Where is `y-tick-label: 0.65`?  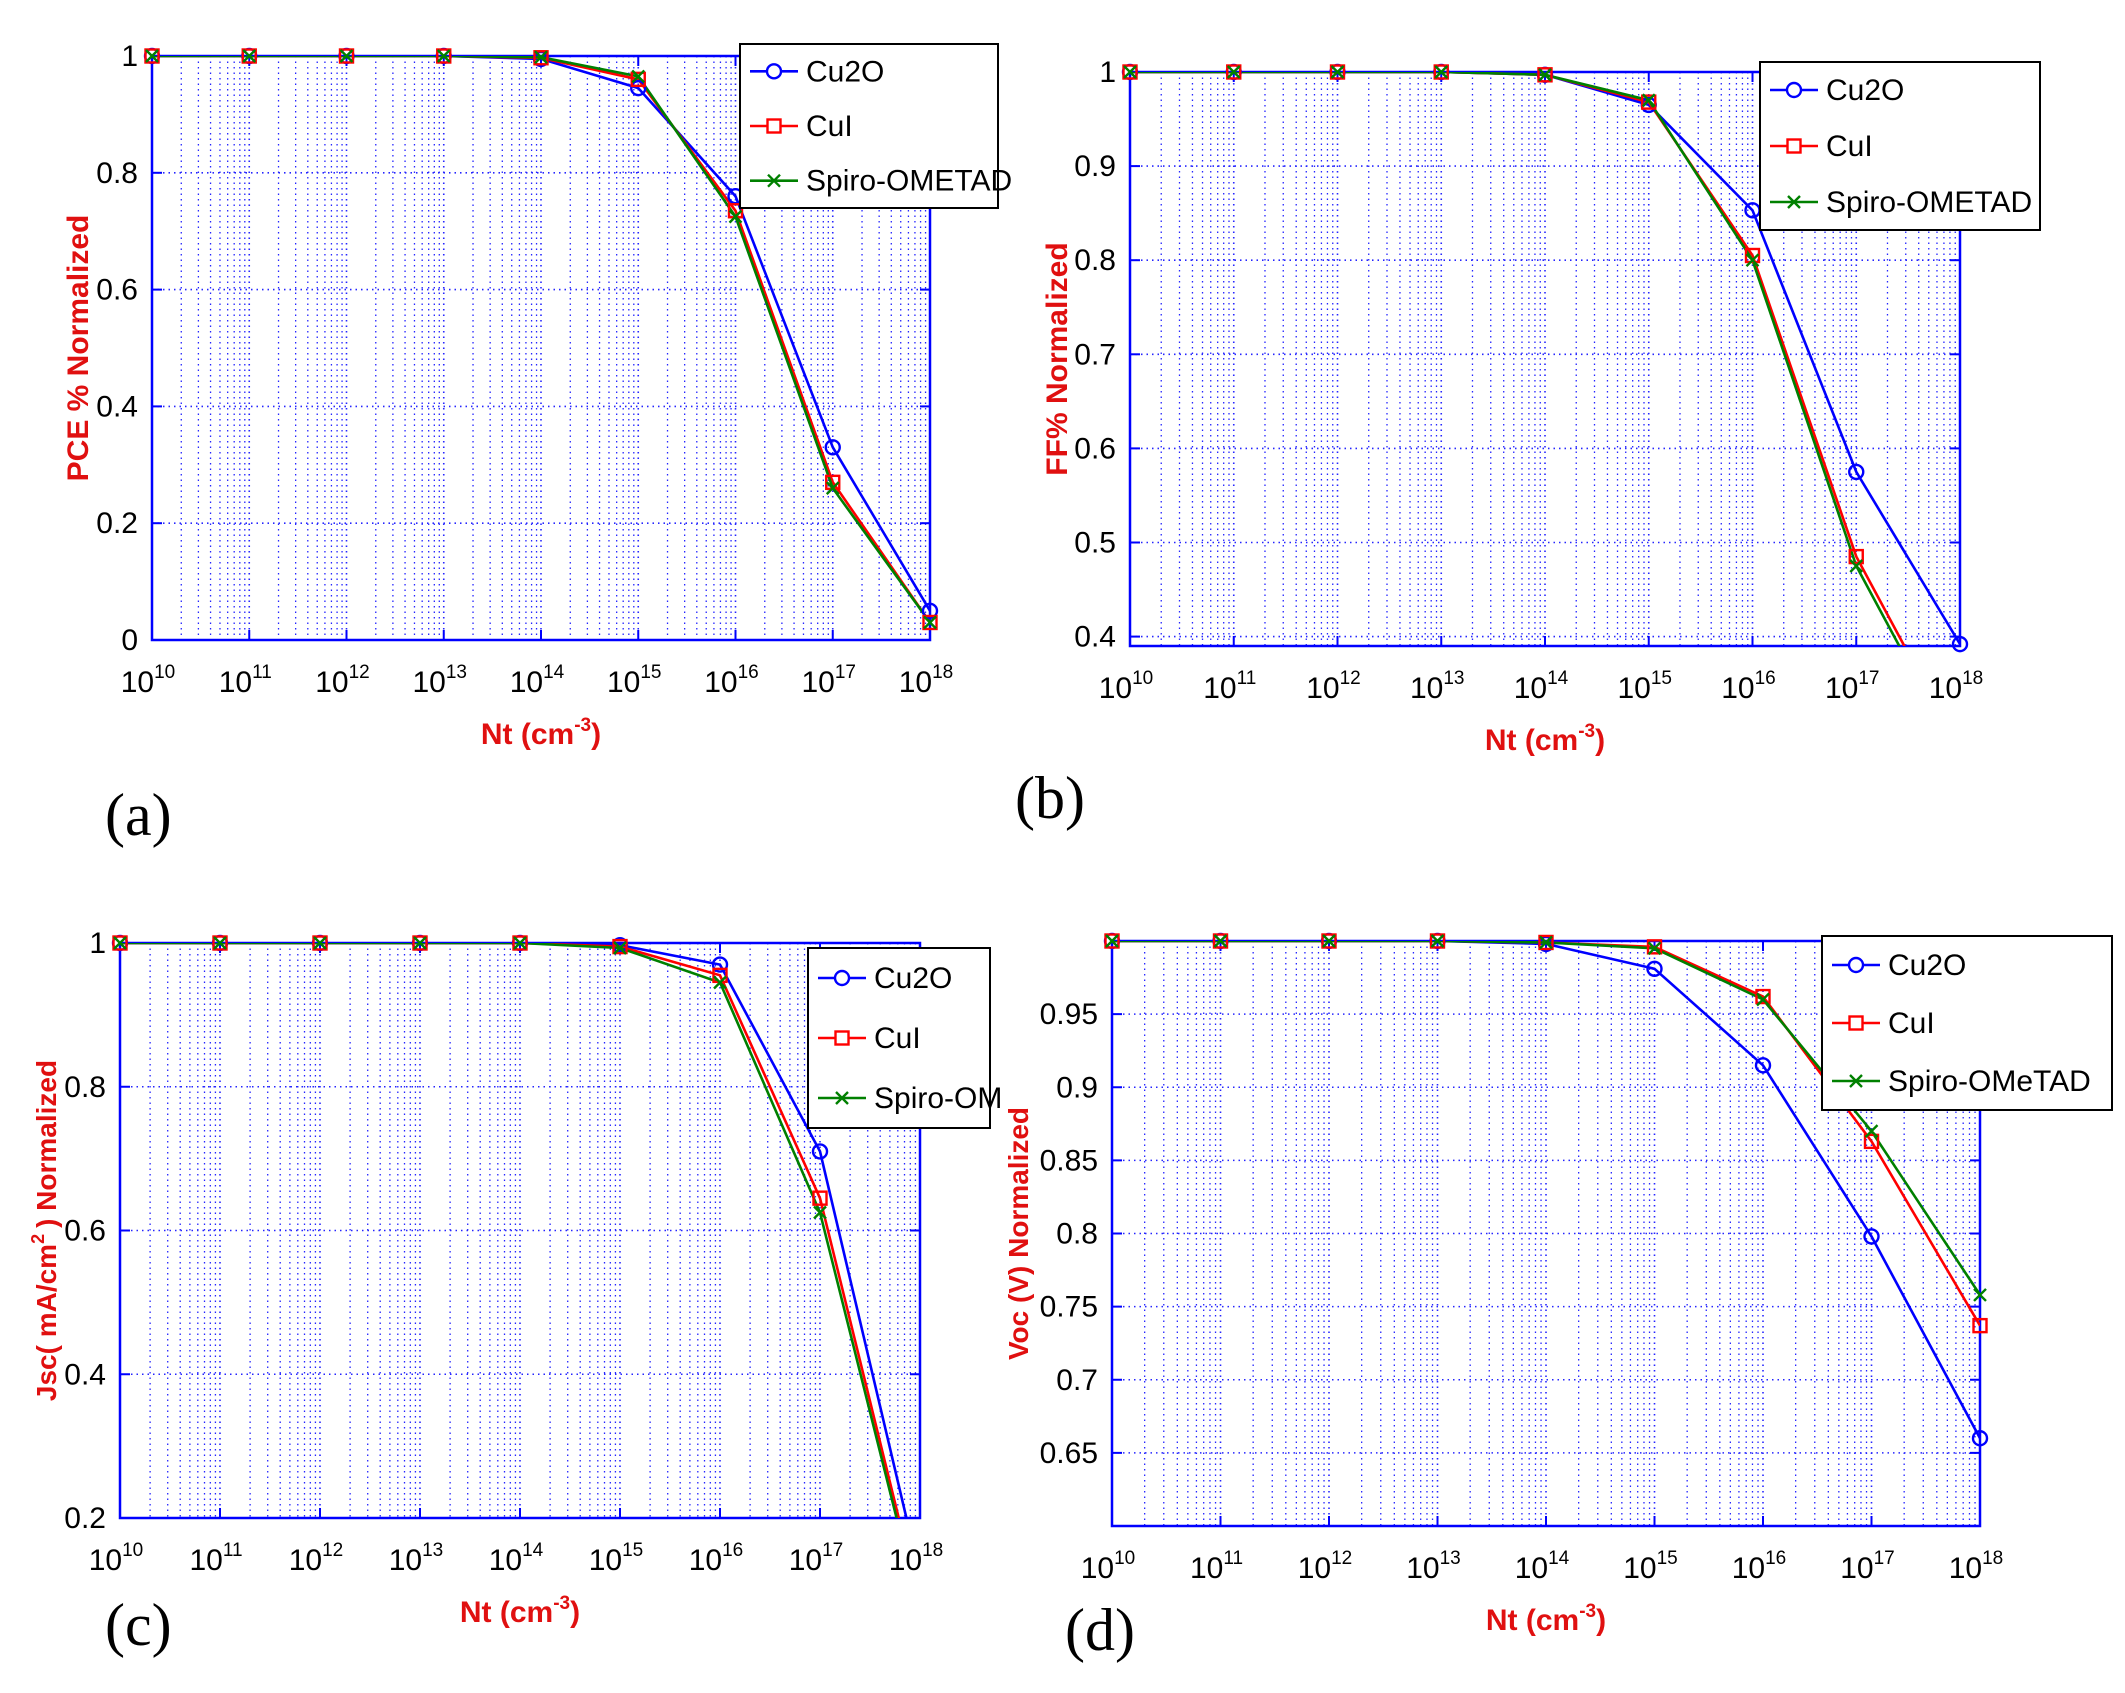 y-tick-label: 0.65 is located at coordinates (1069, 1453).